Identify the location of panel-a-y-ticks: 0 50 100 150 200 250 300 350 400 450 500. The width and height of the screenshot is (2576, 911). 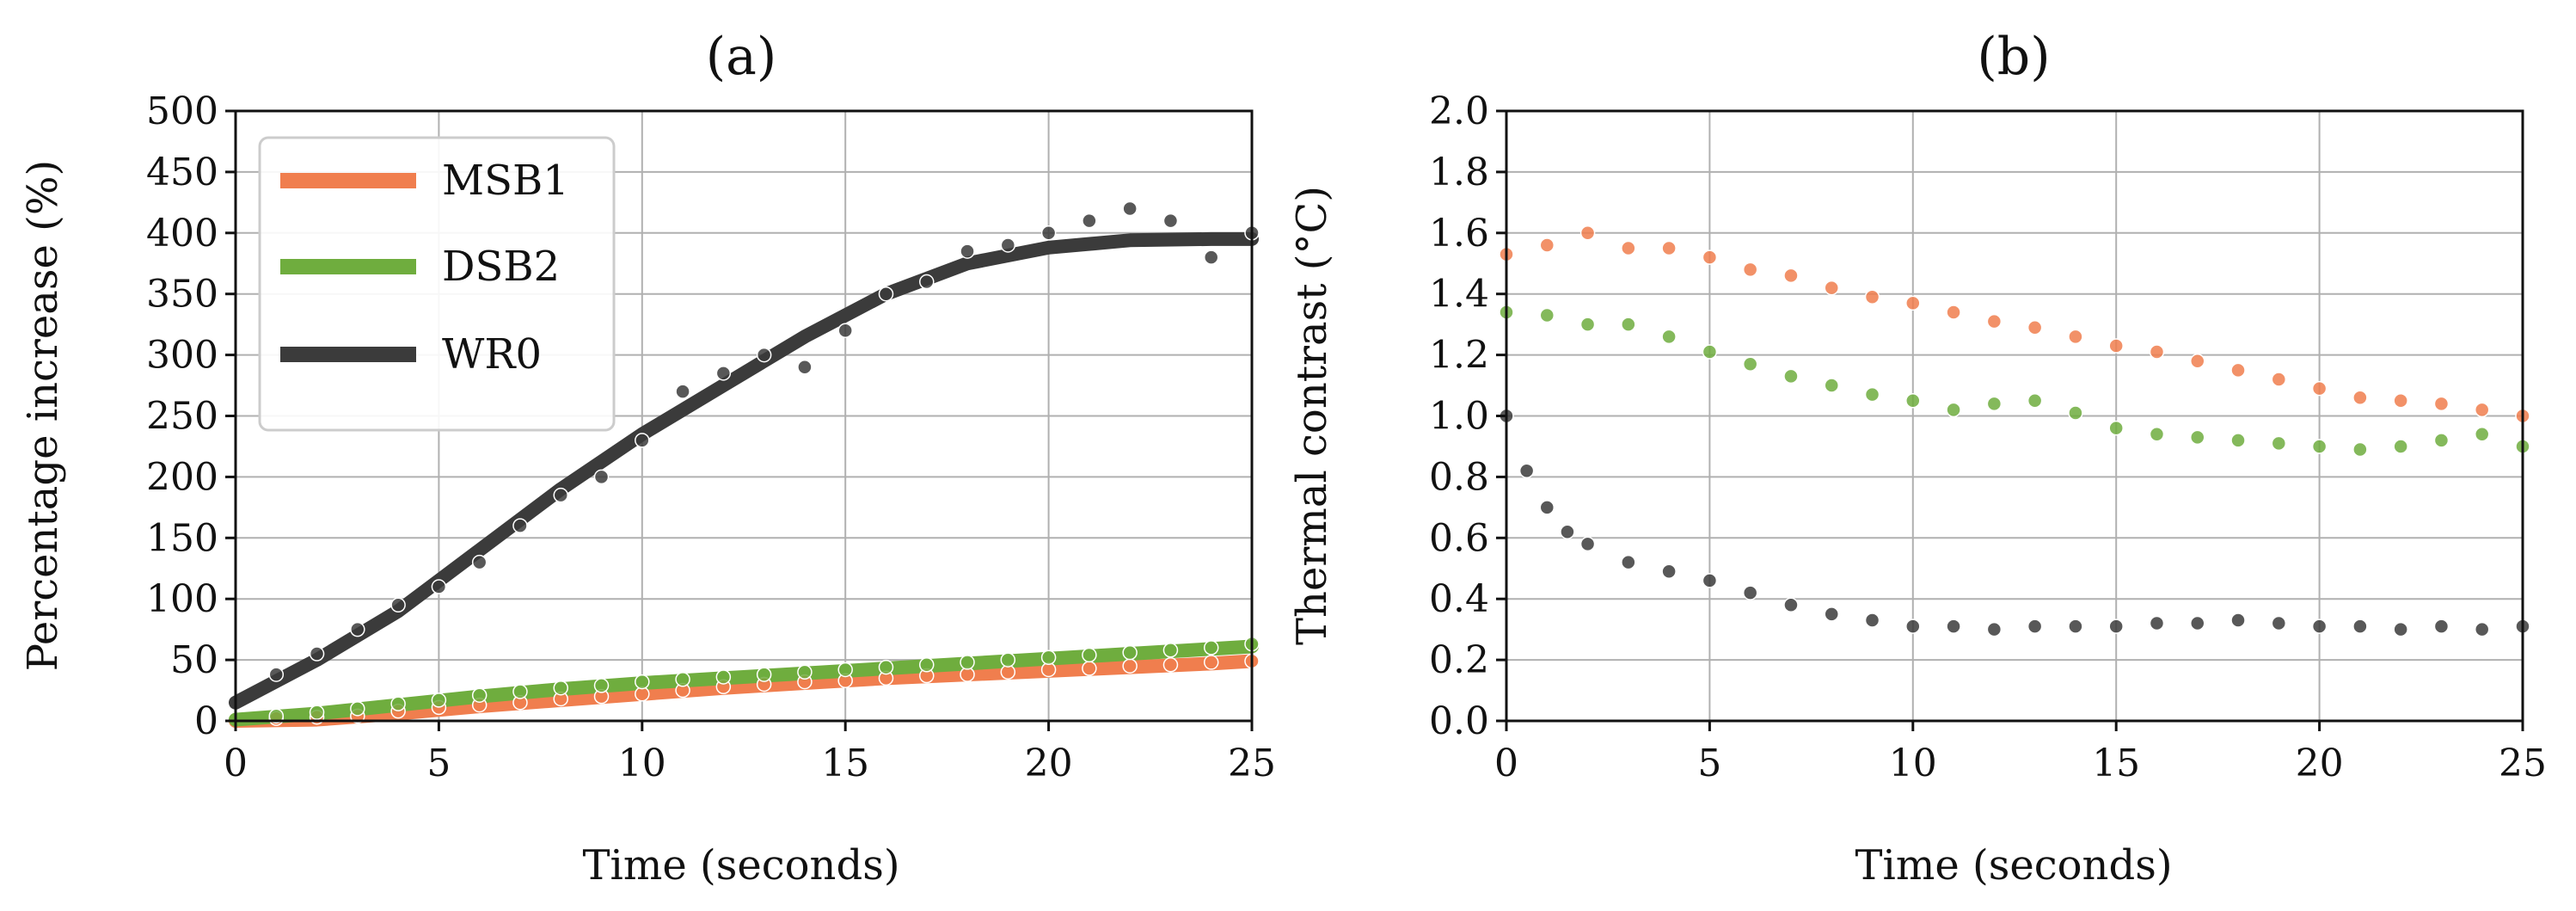
(191, 416).